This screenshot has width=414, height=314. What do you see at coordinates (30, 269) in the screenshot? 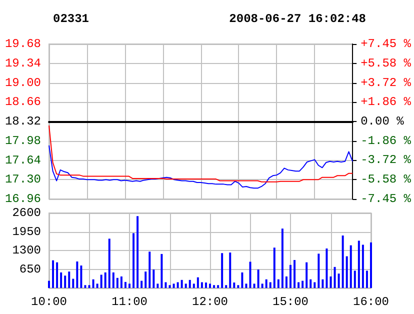
I see `y-tick-label: 650` at bounding box center [30, 269].